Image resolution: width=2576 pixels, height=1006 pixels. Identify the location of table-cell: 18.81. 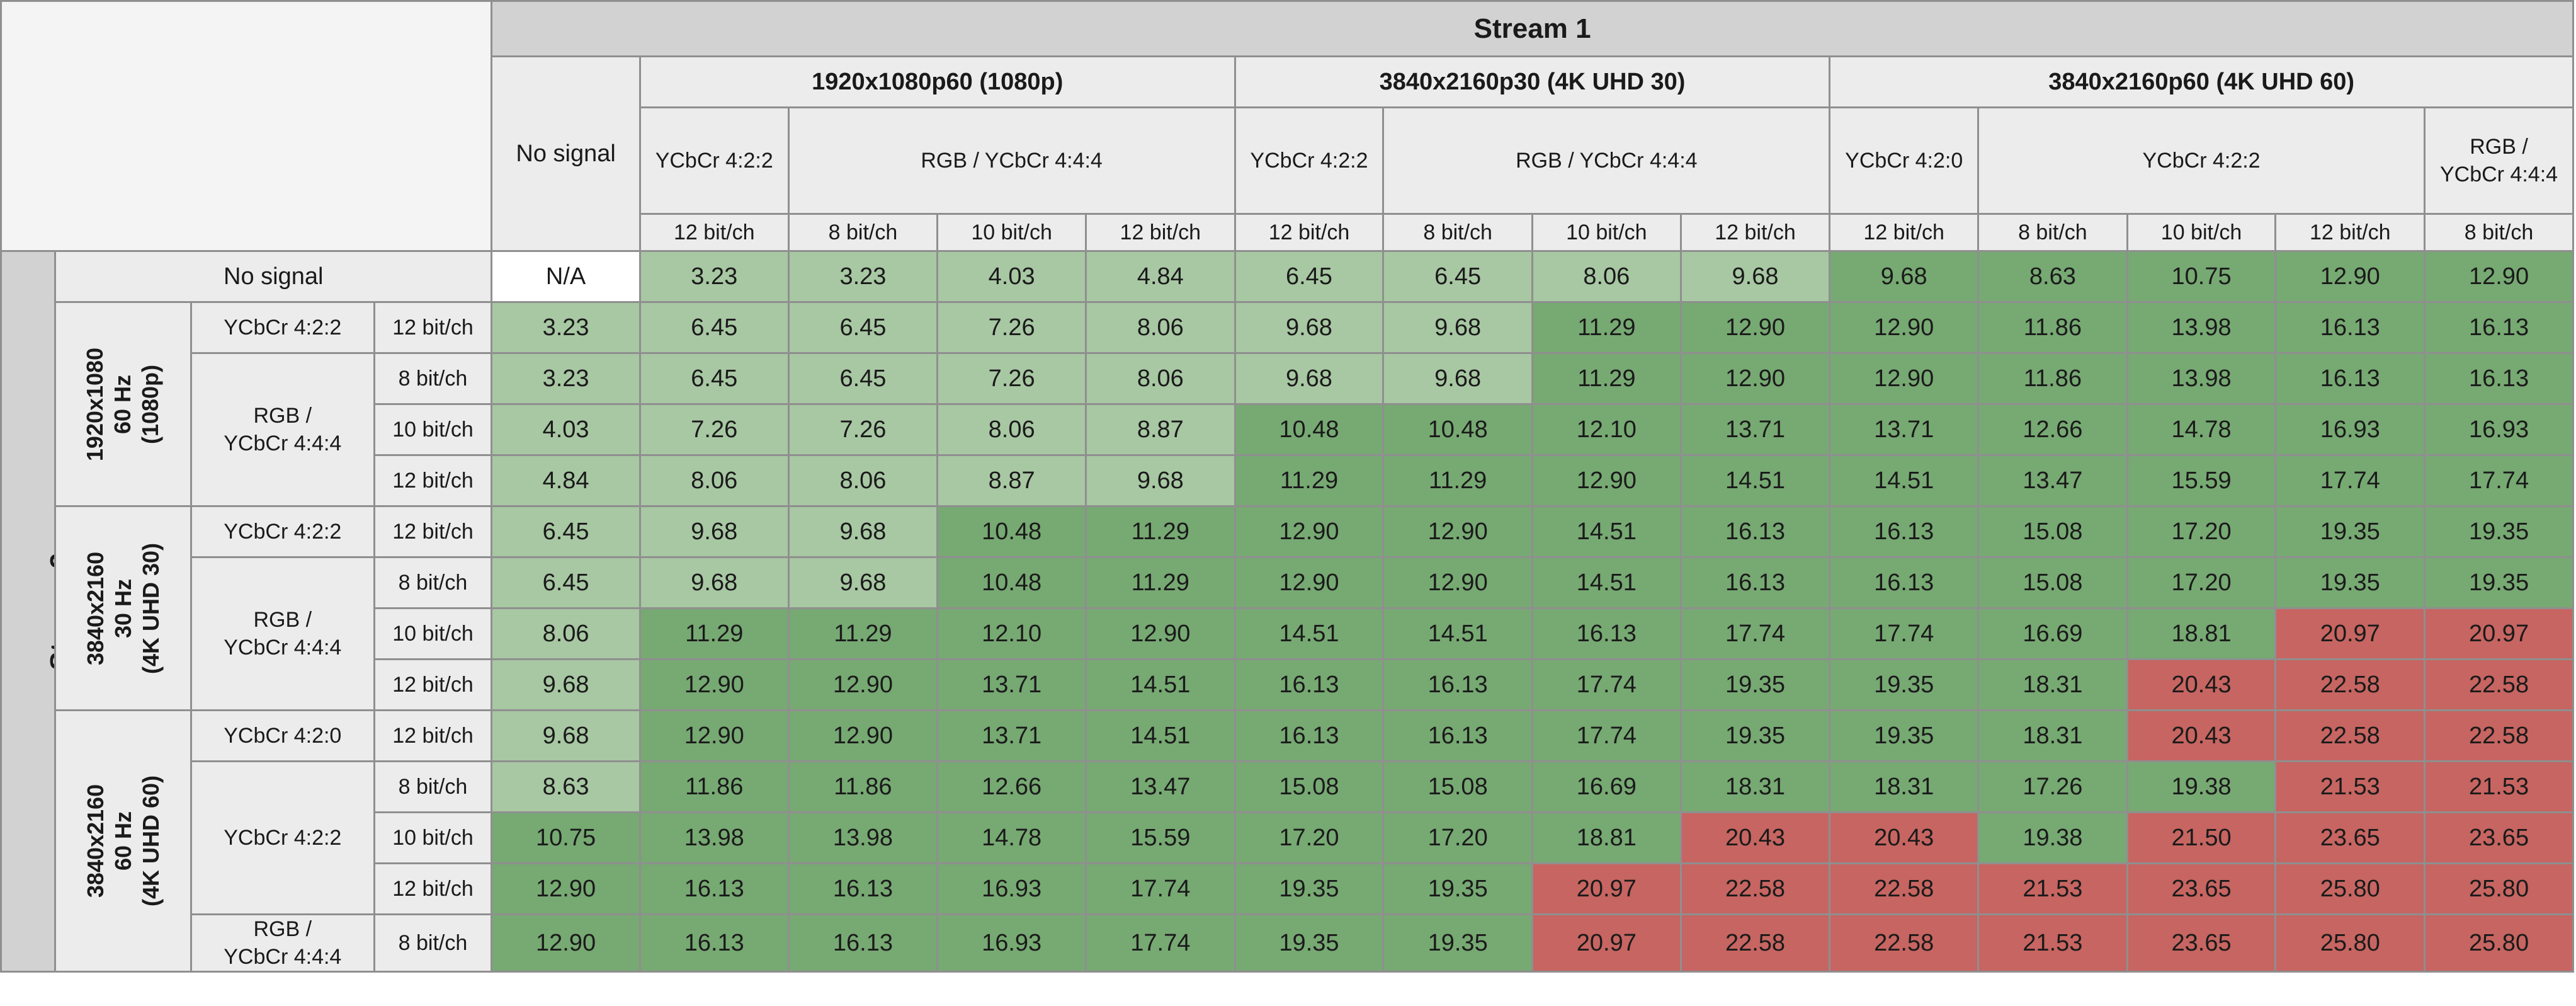
(2201, 633).